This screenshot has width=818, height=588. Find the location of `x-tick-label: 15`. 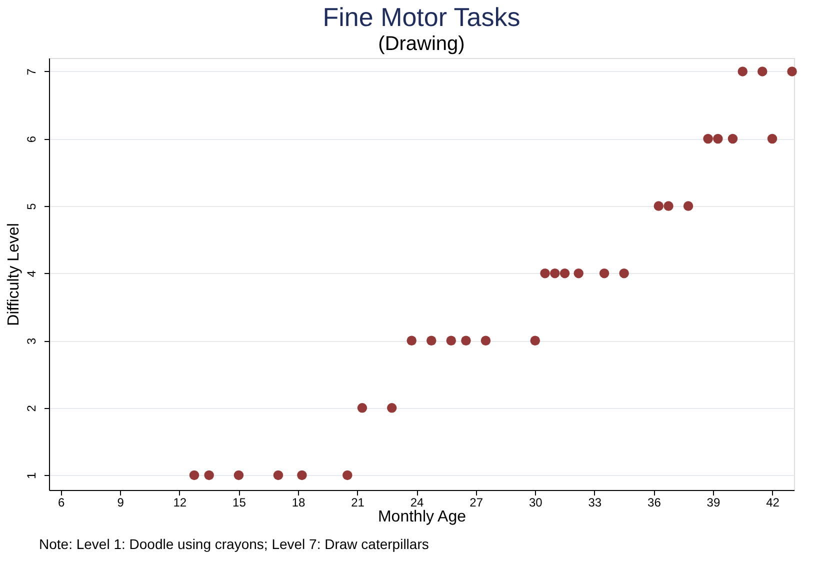

x-tick-label: 15 is located at coordinates (239, 503).